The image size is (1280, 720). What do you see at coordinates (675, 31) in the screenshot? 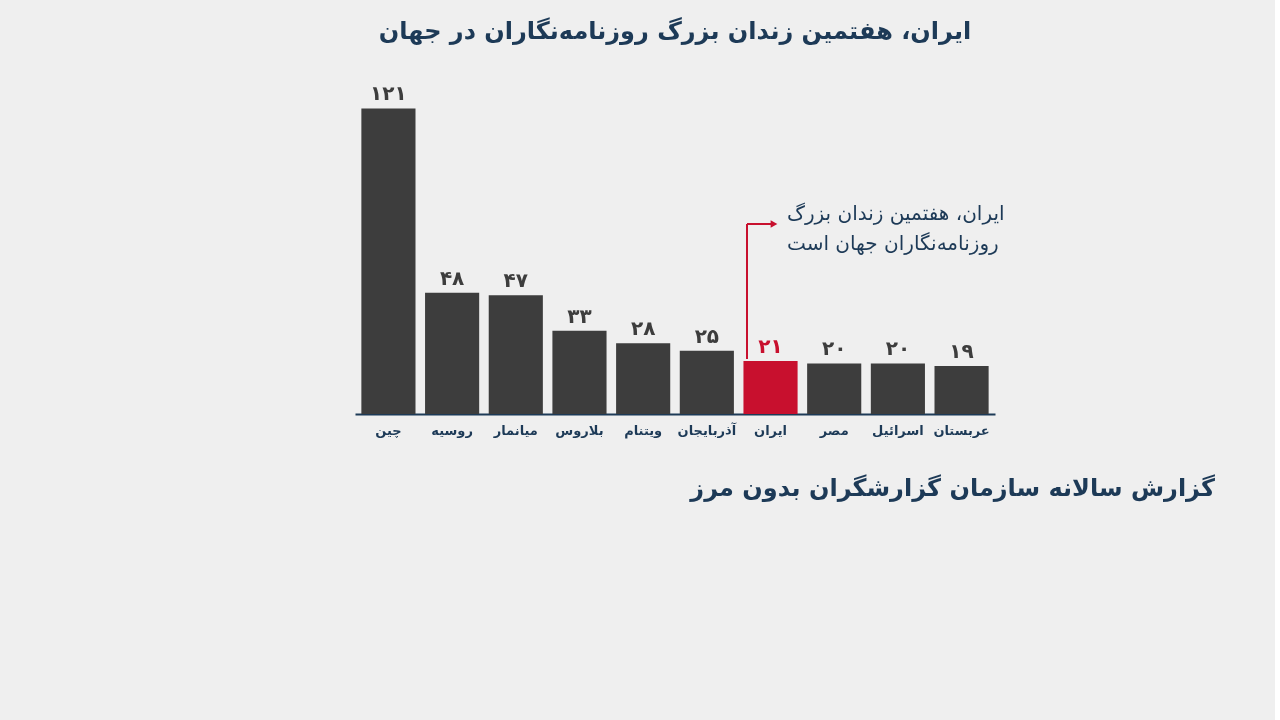
I see `chart-title: ایران، هفتمین زندان بزرگ روزنامه‌نگاران در جهان` at bounding box center [675, 31].